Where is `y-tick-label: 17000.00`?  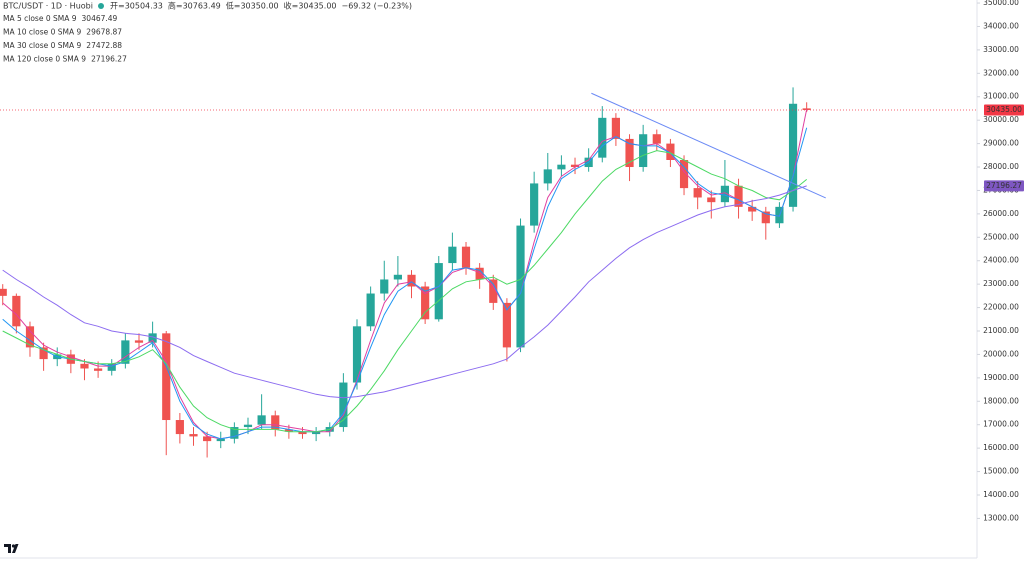 y-tick-label: 17000.00 is located at coordinates (1001, 424).